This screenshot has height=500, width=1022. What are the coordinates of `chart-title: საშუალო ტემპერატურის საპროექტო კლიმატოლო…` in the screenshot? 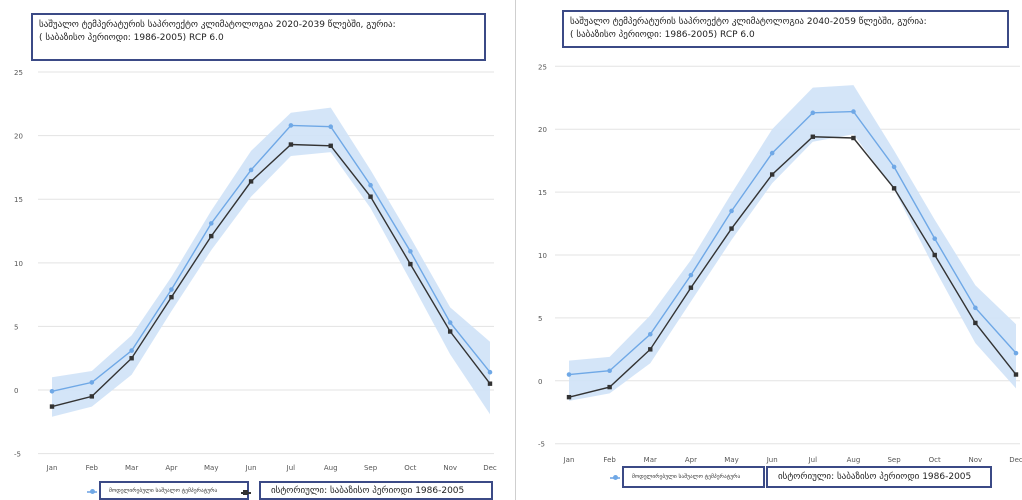 It's located at (217, 25).